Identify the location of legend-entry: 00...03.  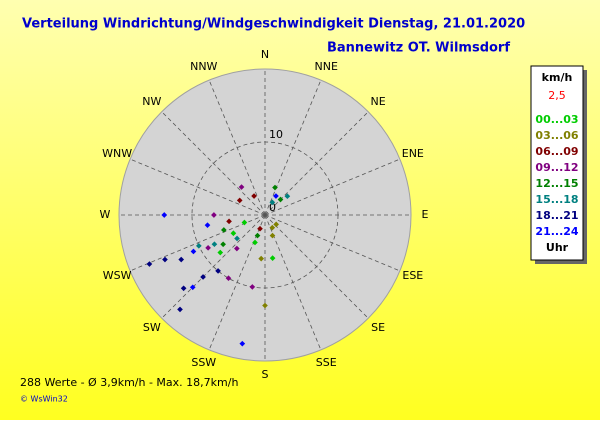
(556, 119).